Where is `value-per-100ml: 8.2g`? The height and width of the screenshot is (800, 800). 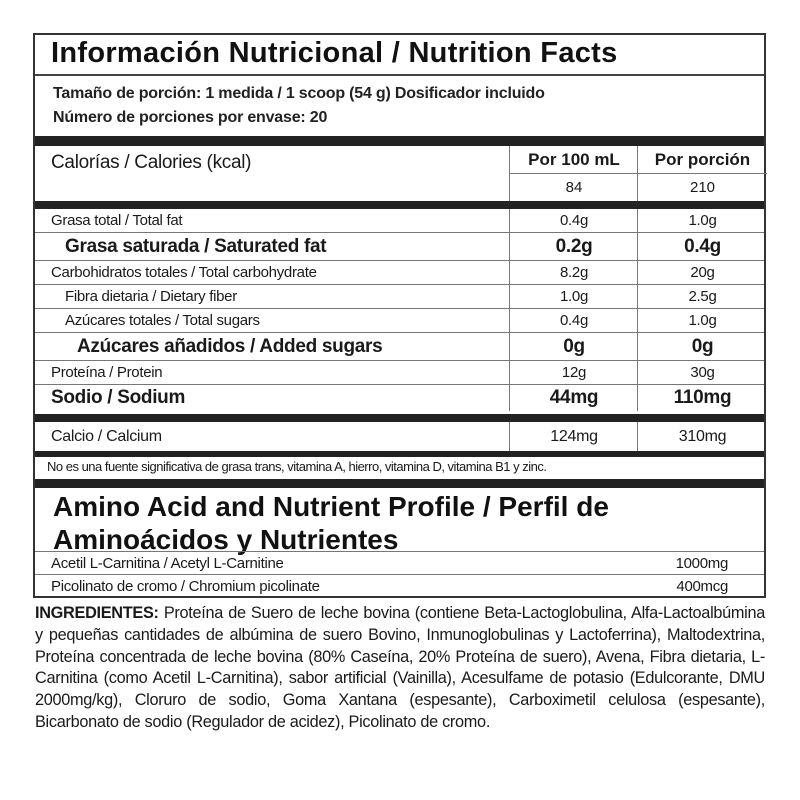
value-per-100ml: 8.2g is located at coordinates (573, 272).